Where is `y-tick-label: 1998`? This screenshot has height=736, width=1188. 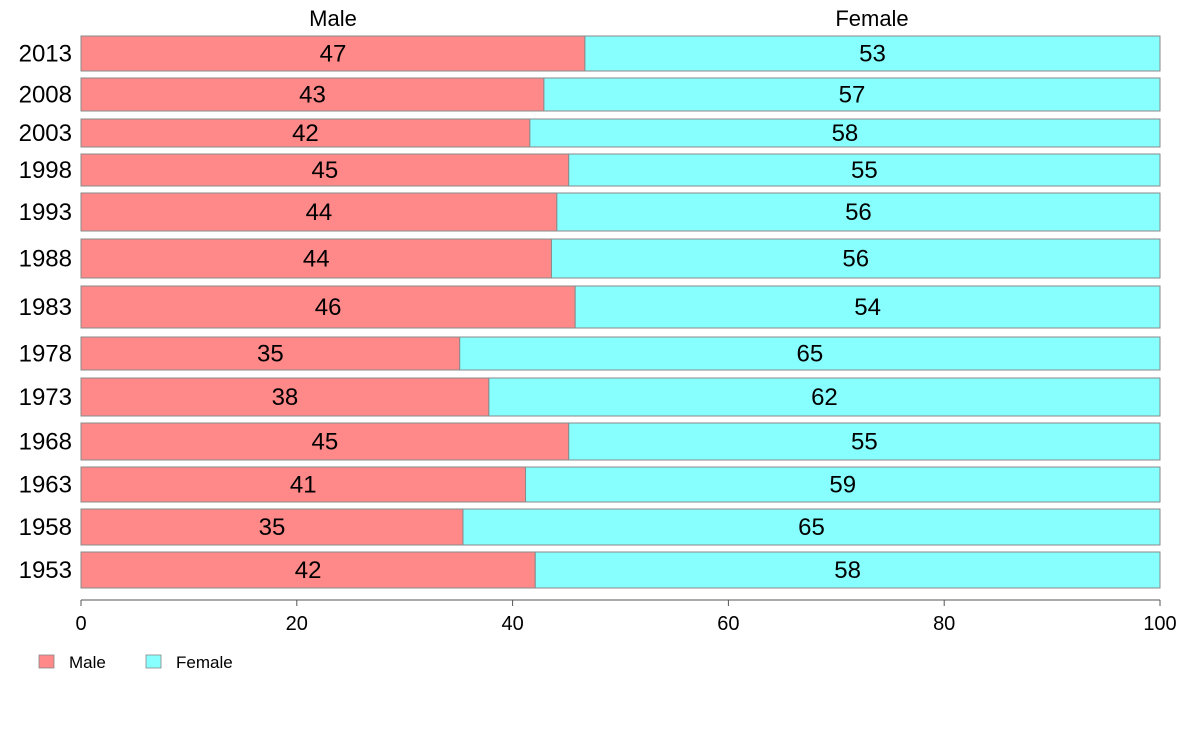
y-tick-label: 1998 is located at coordinates (45, 170).